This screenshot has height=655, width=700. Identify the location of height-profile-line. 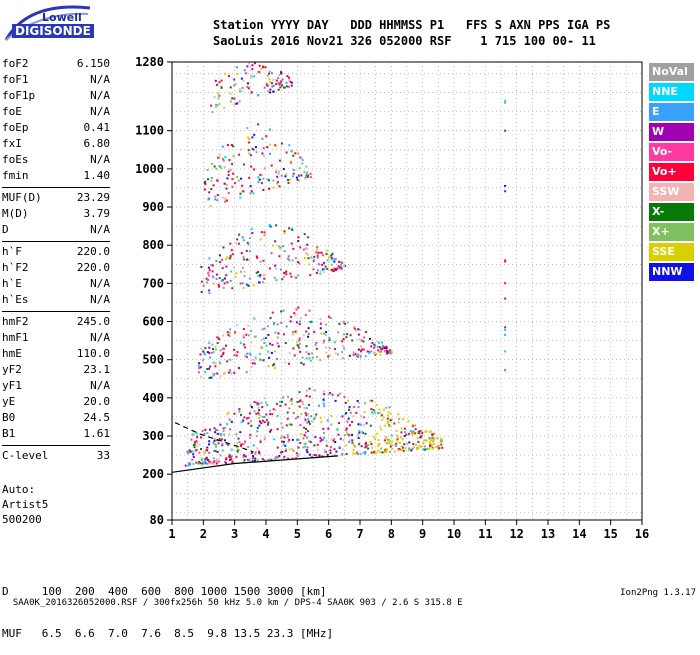
(255, 464).